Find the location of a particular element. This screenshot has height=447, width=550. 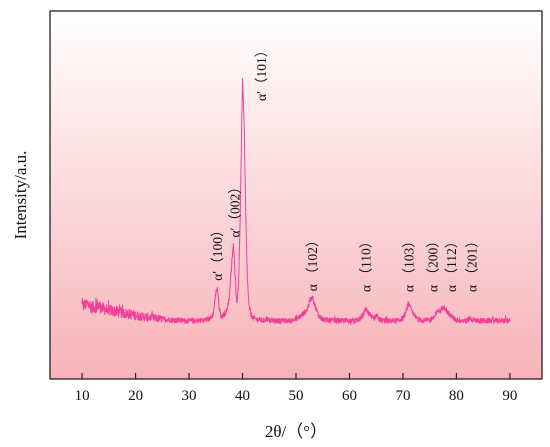

peak-label: α （112） is located at coordinates (451, 263).